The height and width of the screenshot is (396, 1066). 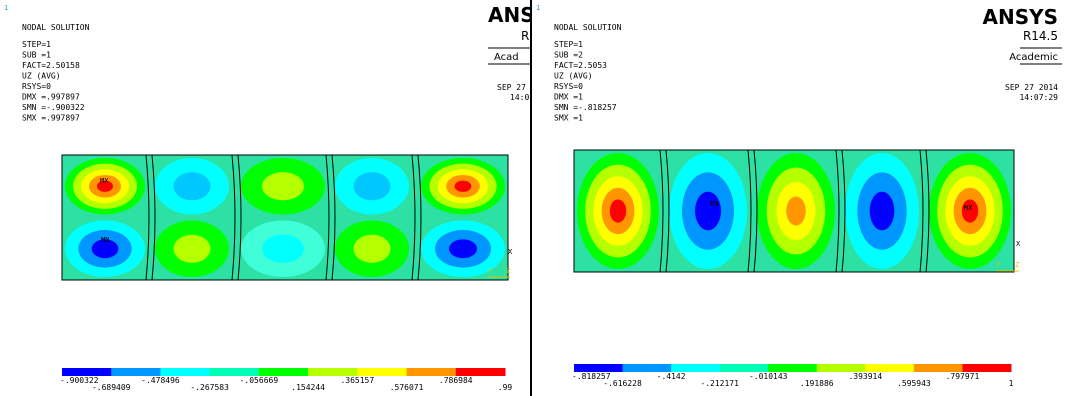 What do you see at coordinates (357, 380) in the screenshot?
I see `legend-label: .365157` at bounding box center [357, 380].